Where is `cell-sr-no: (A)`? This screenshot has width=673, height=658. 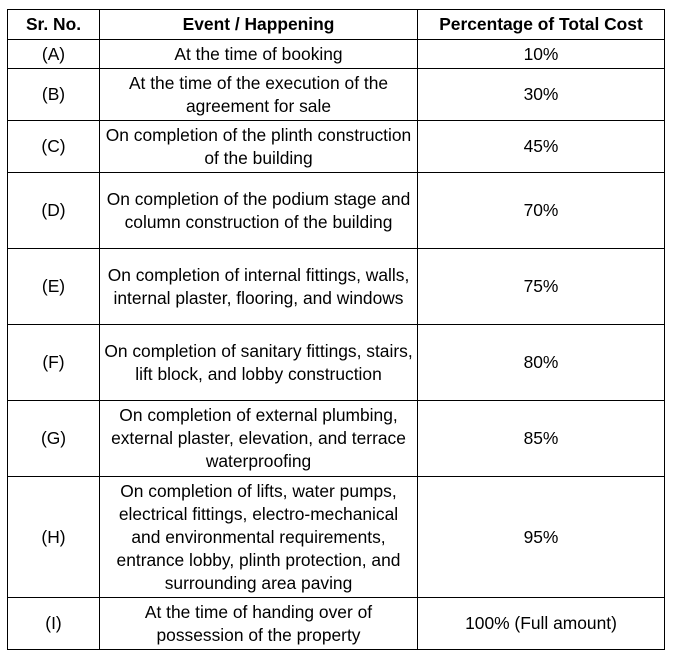
cell-sr-no: (A) is located at coordinates (53, 54).